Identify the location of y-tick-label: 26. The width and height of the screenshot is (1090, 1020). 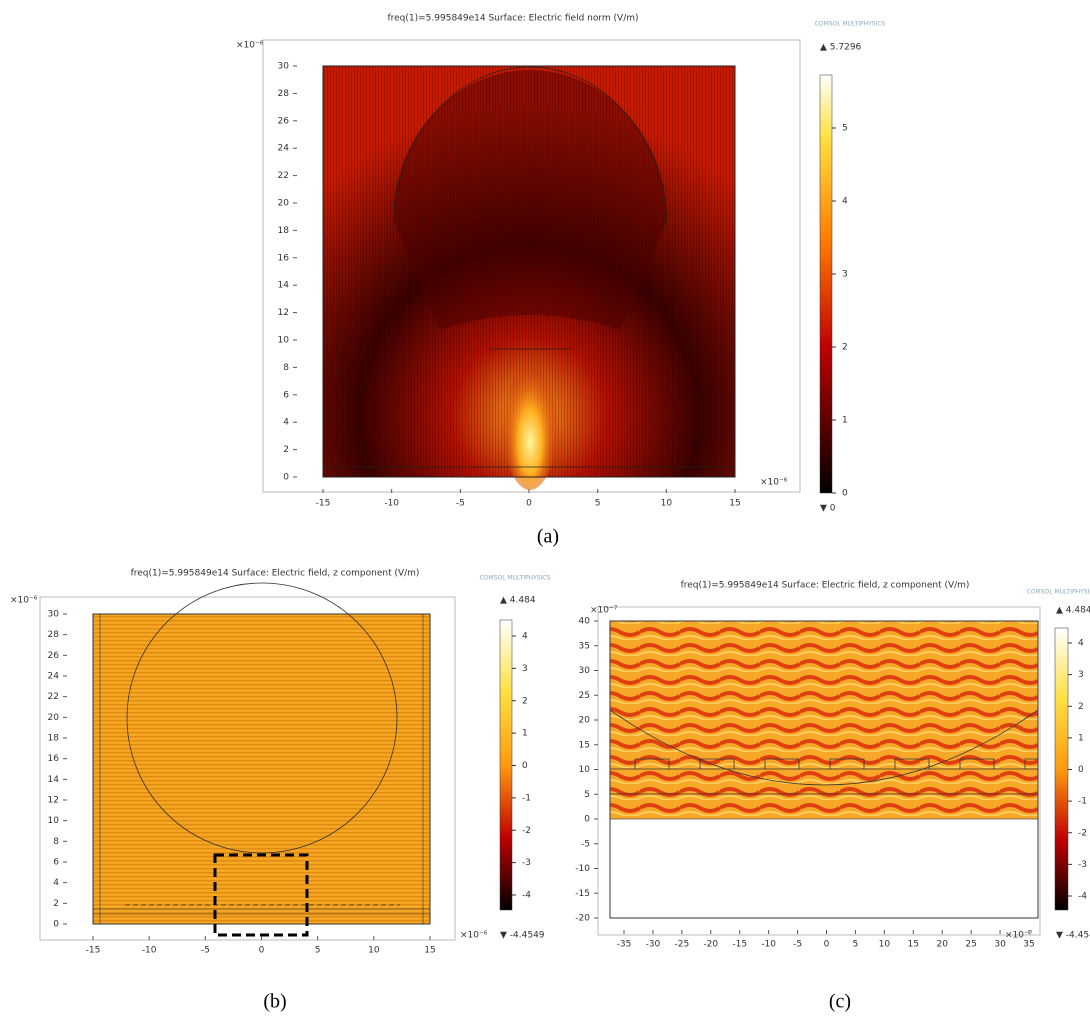
(284, 121).